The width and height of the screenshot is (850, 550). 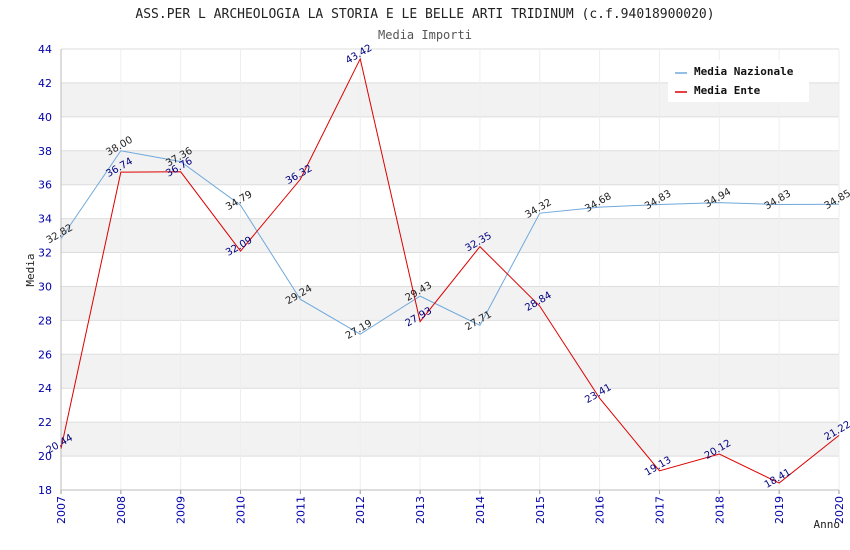 What do you see at coordinates (719, 510) in the screenshot?
I see `x-tick-label: 2018` at bounding box center [719, 510].